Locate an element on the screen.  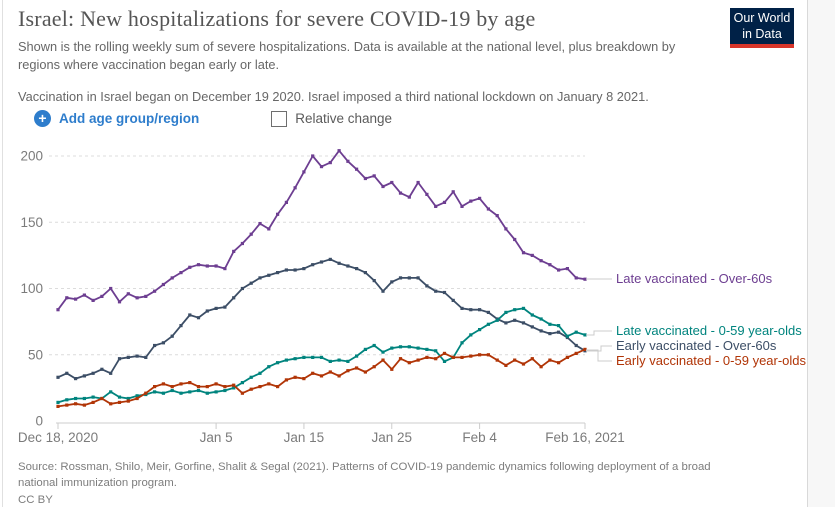
x-tick-label: Jan 15 is located at coordinates (304, 437).